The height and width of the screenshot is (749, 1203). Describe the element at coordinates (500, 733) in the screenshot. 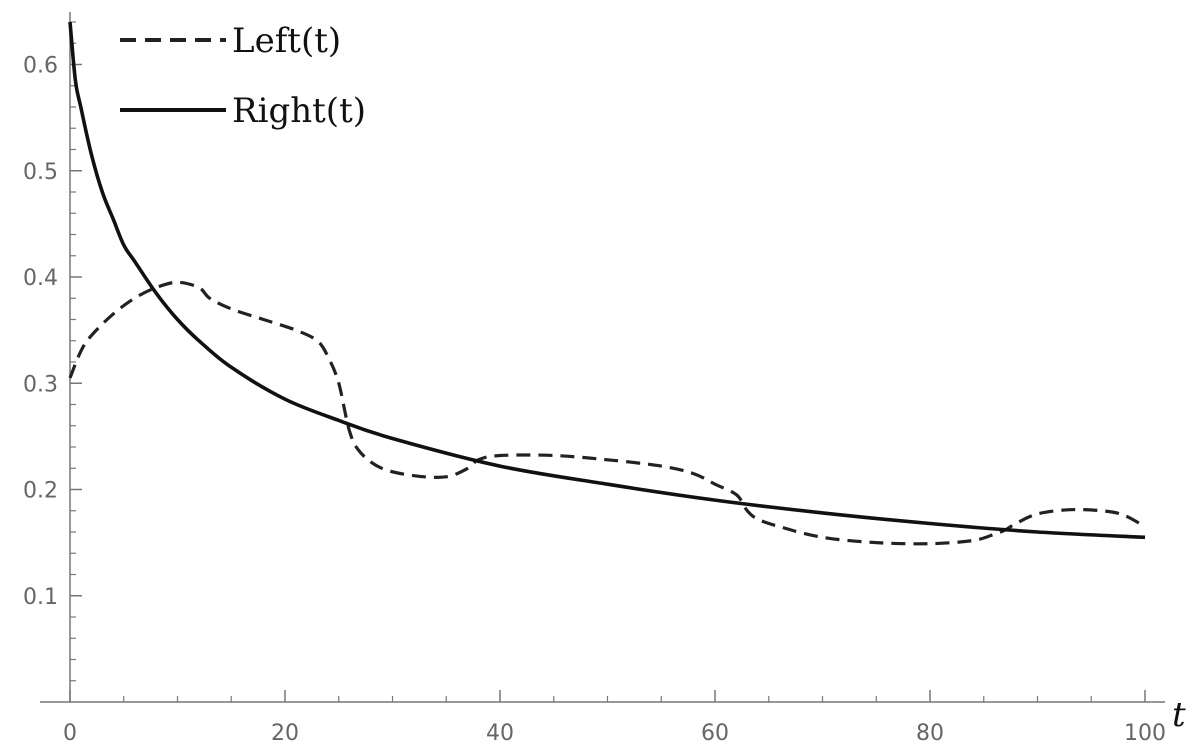

I see `x-tick-label: 40` at that location.